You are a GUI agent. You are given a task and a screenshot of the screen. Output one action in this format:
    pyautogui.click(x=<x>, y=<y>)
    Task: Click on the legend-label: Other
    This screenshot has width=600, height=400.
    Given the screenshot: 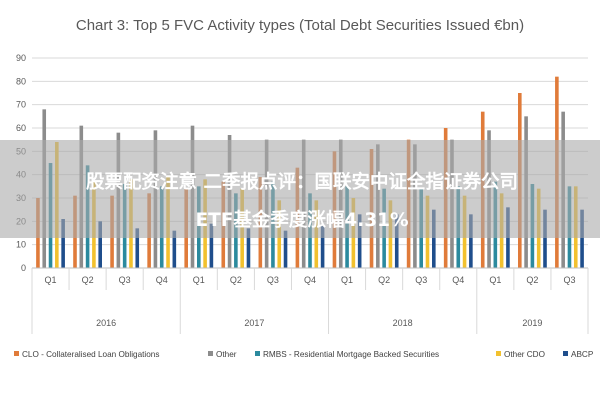 What is the action you would take?
    pyautogui.click(x=226, y=354)
    